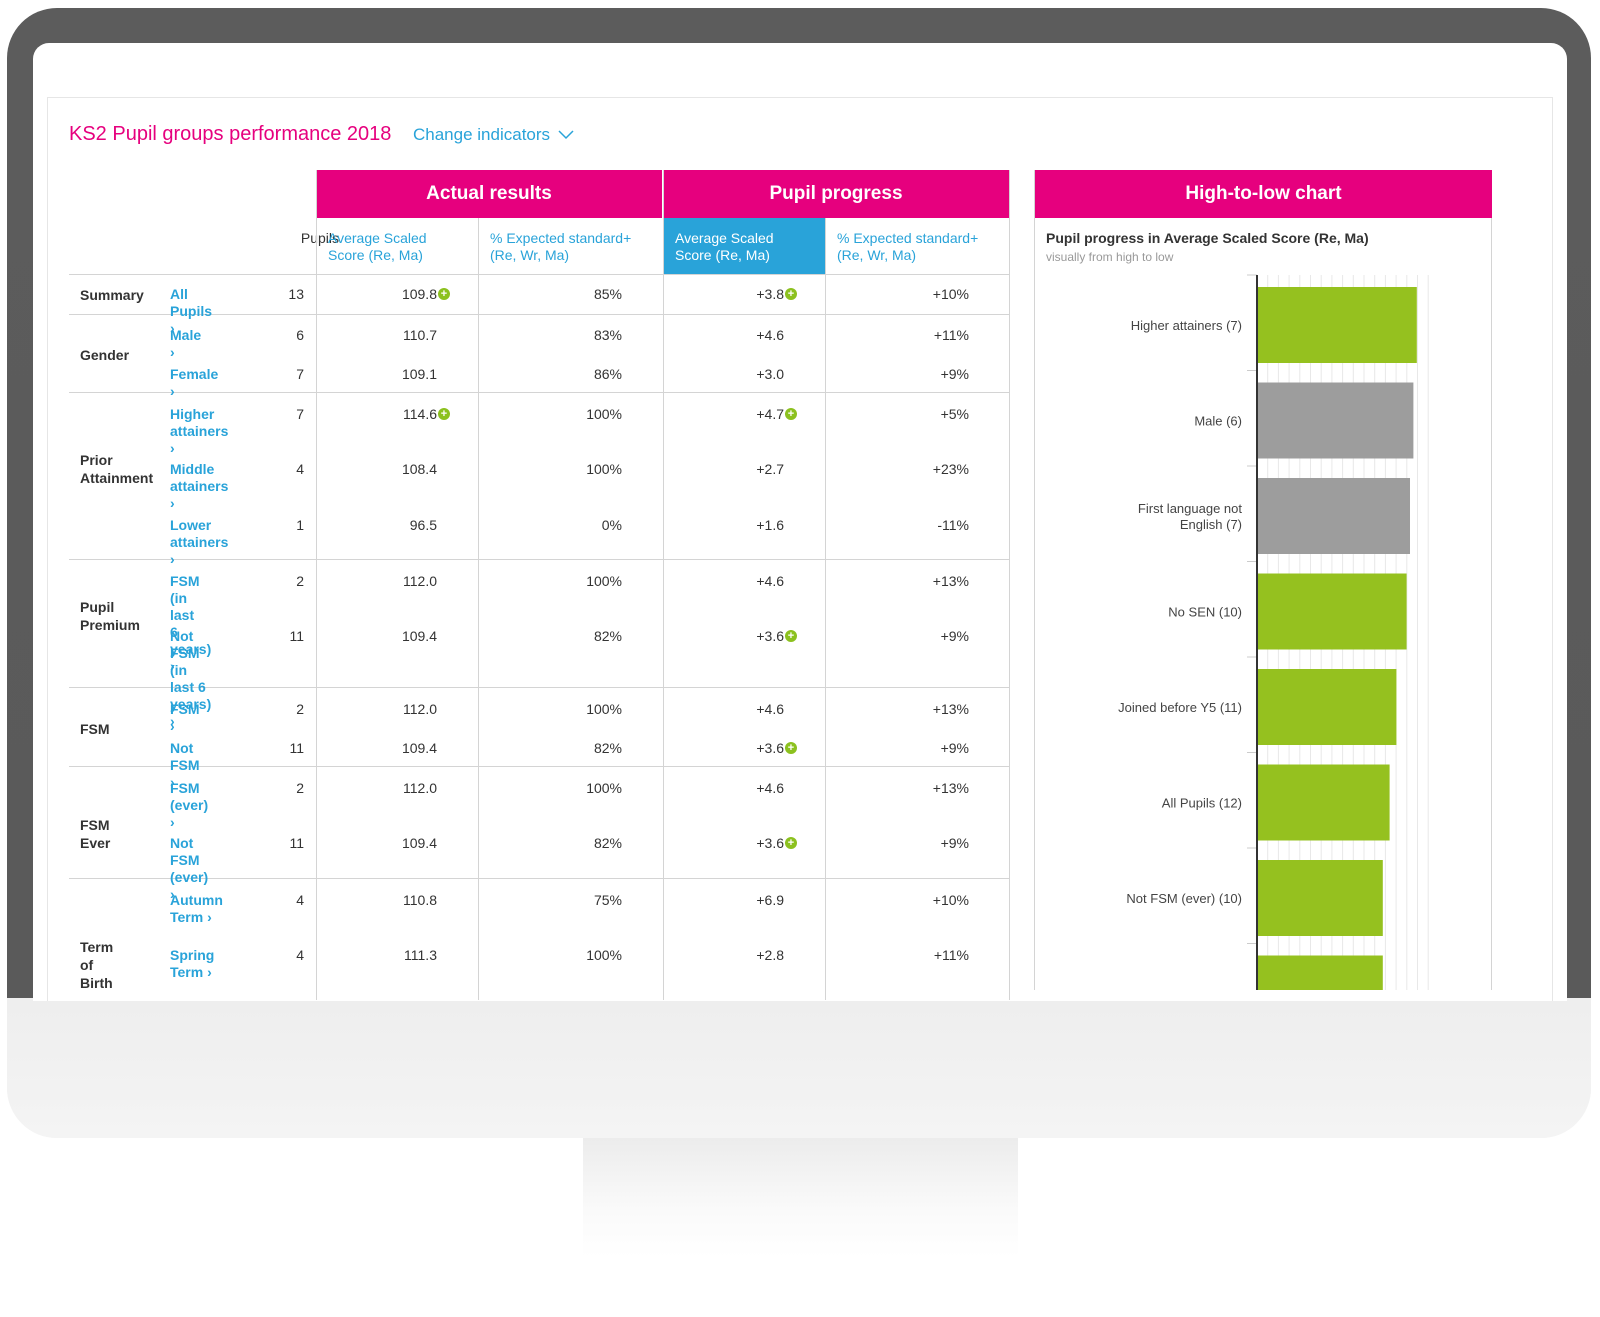 Image resolution: width=1600 pixels, height=1317 pixels. I want to click on progress-avg-value-text: +4.6, so click(770, 581).